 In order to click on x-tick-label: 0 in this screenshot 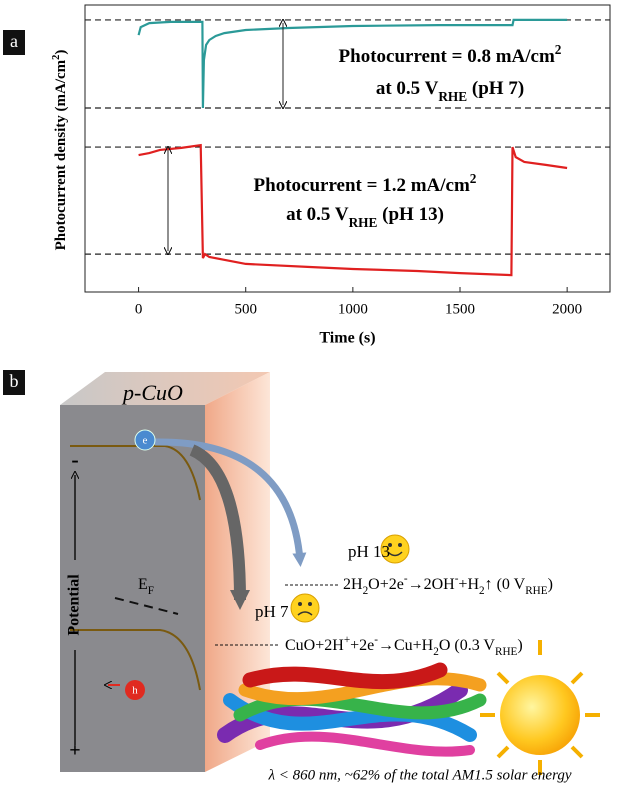, I will do `click(139, 309)`.